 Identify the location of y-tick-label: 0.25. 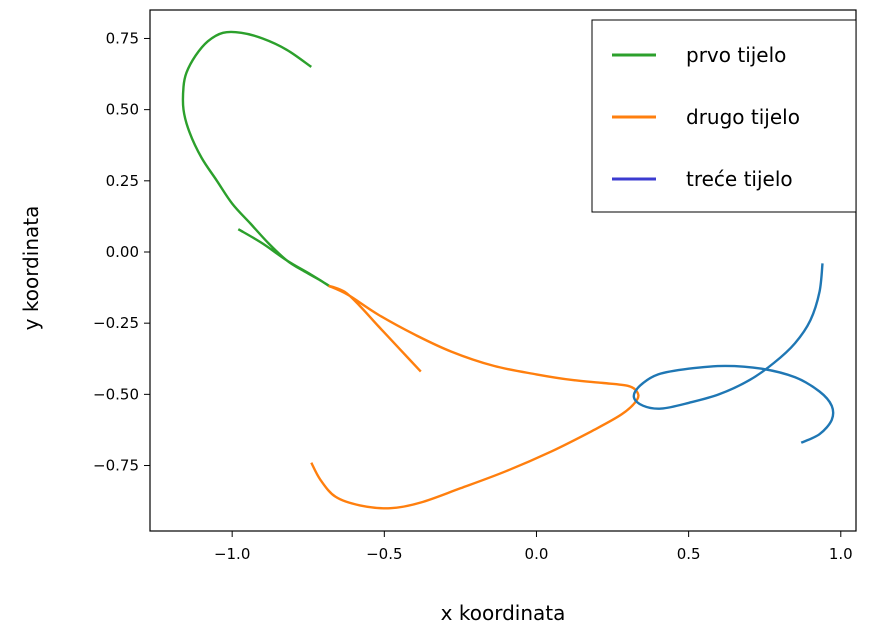
(122, 181).